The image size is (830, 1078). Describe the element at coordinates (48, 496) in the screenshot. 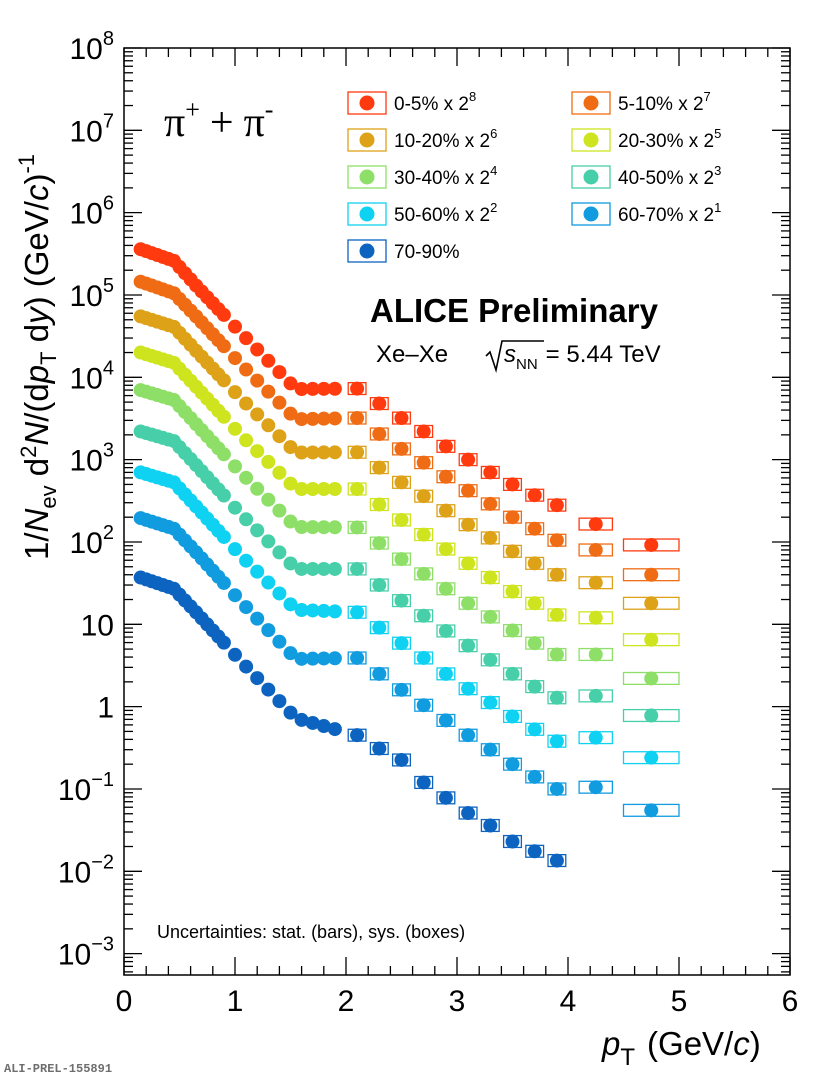

I see `y-axis-part-3: ev` at that location.